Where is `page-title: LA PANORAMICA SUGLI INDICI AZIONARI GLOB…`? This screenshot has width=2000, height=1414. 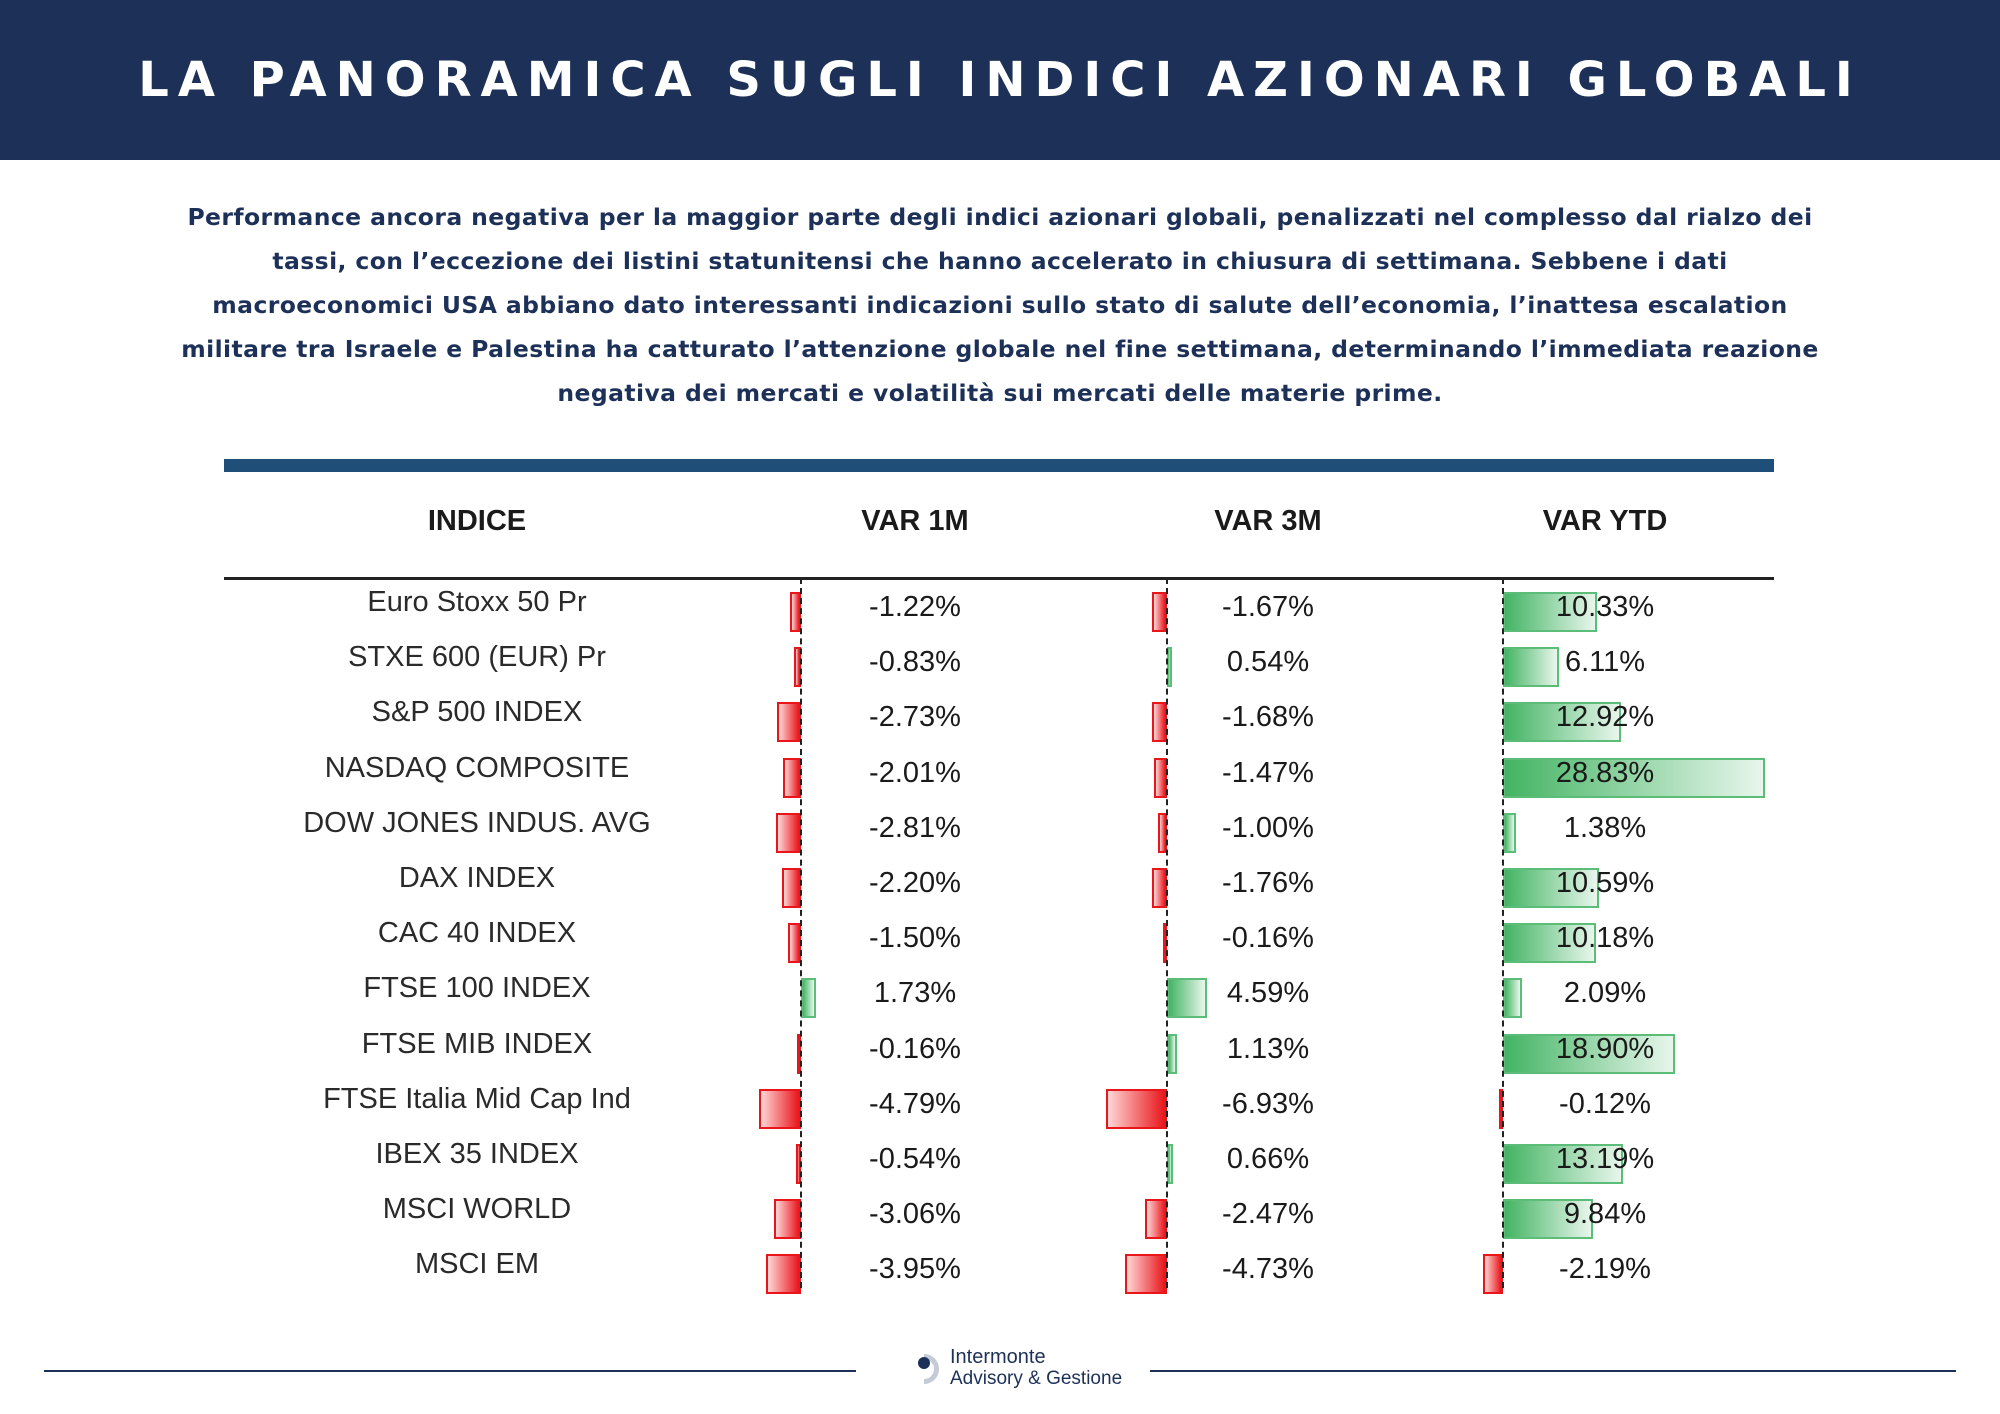
page-title: LA PANORAMICA SUGLI INDICI AZIONARI GLOB… is located at coordinates (1000, 80).